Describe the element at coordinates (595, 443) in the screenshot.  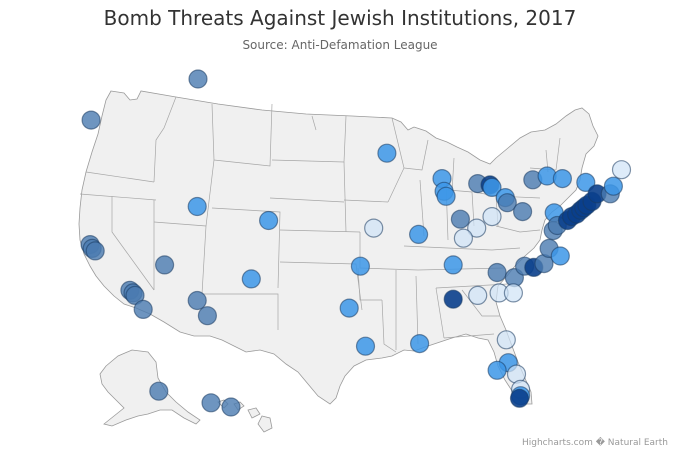
I see `credits-link: Highcharts.com � Natural Earth` at that location.